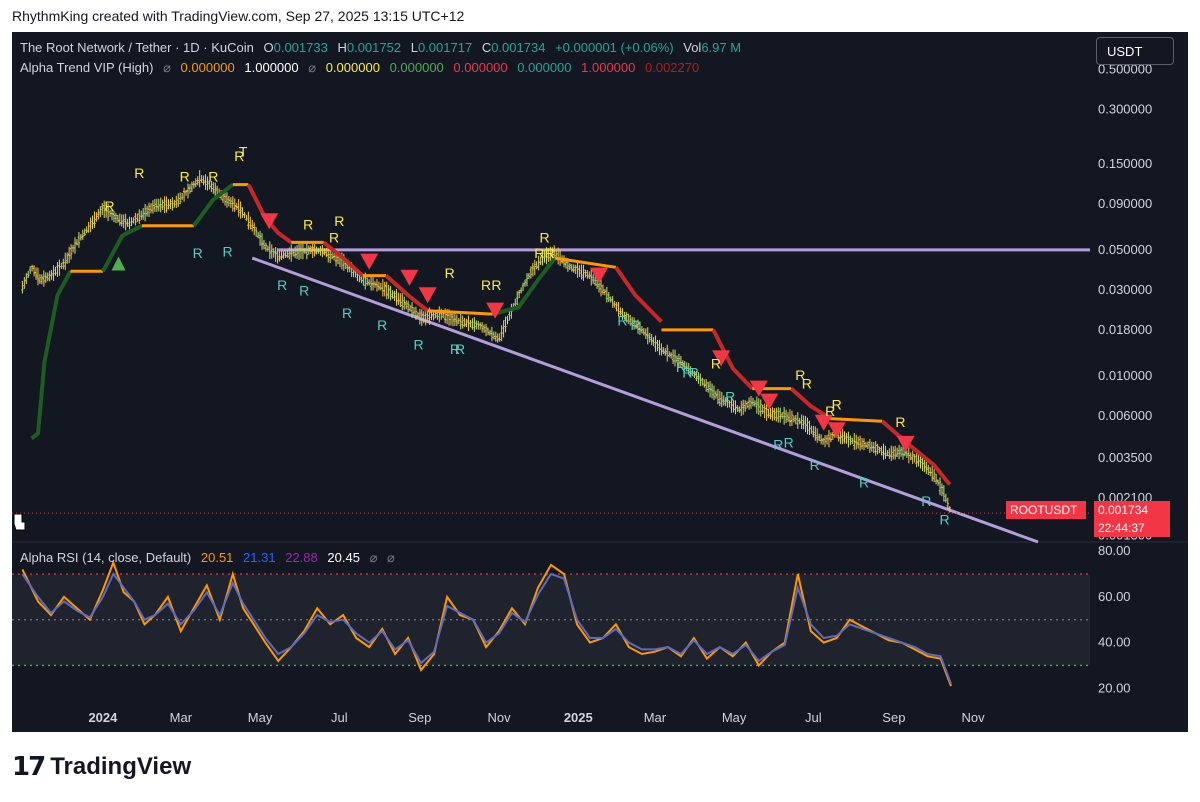 Image resolution: width=1200 pixels, height=802 pixels. Describe the element at coordinates (578, 717) in the screenshot. I see `time-axis-tick: 2025` at that location.